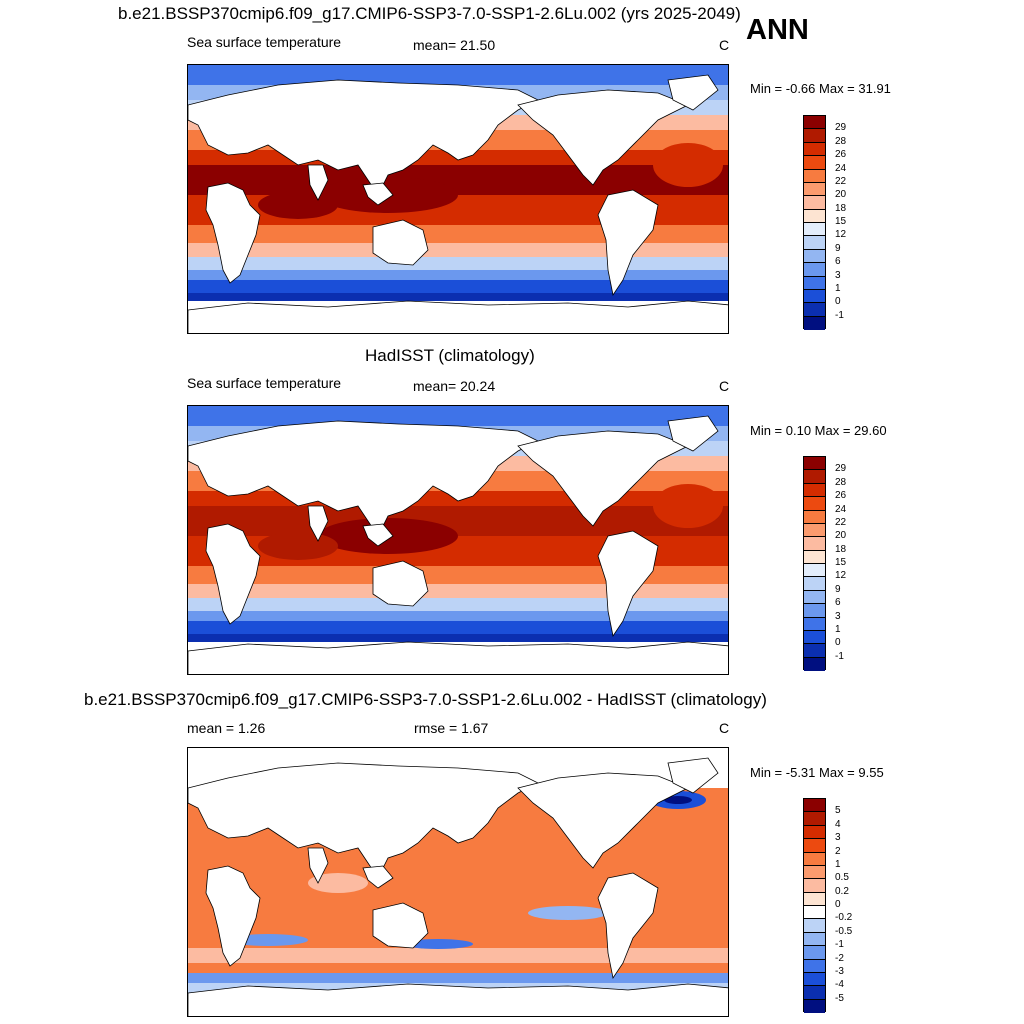 This screenshot has height=1024, width=1024. Describe the element at coordinates (458, 199) in the screenshot. I see `panel-1-map` at that location.